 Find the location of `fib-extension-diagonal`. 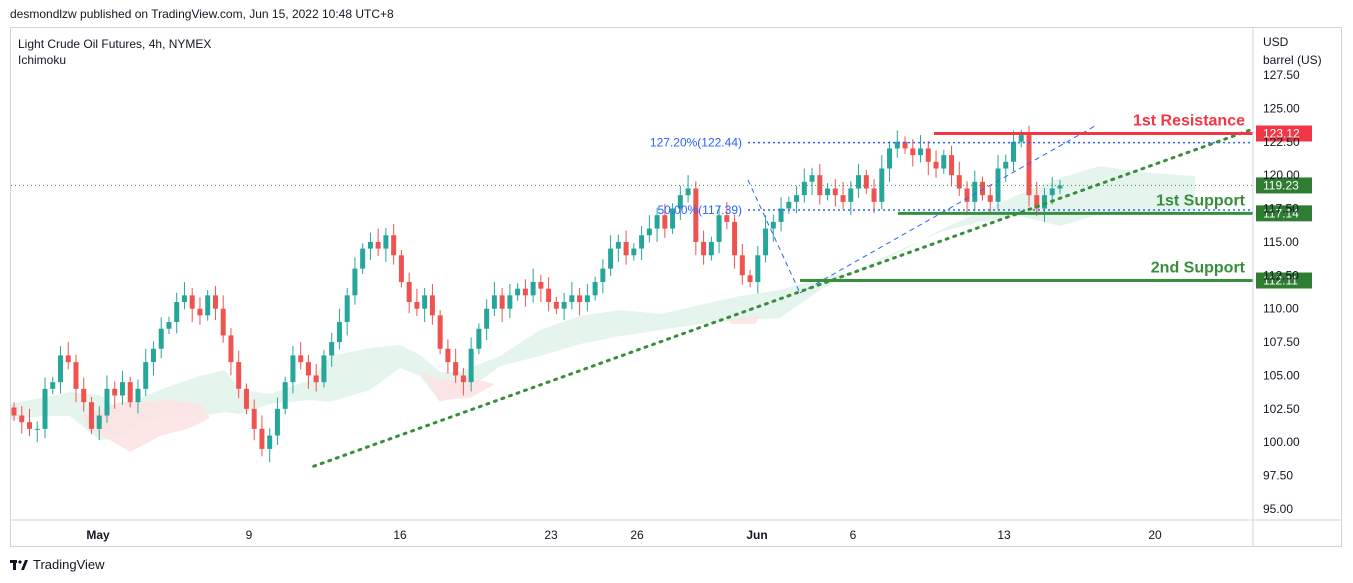

fib-extension-diagonal is located at coordinates (947, 209).